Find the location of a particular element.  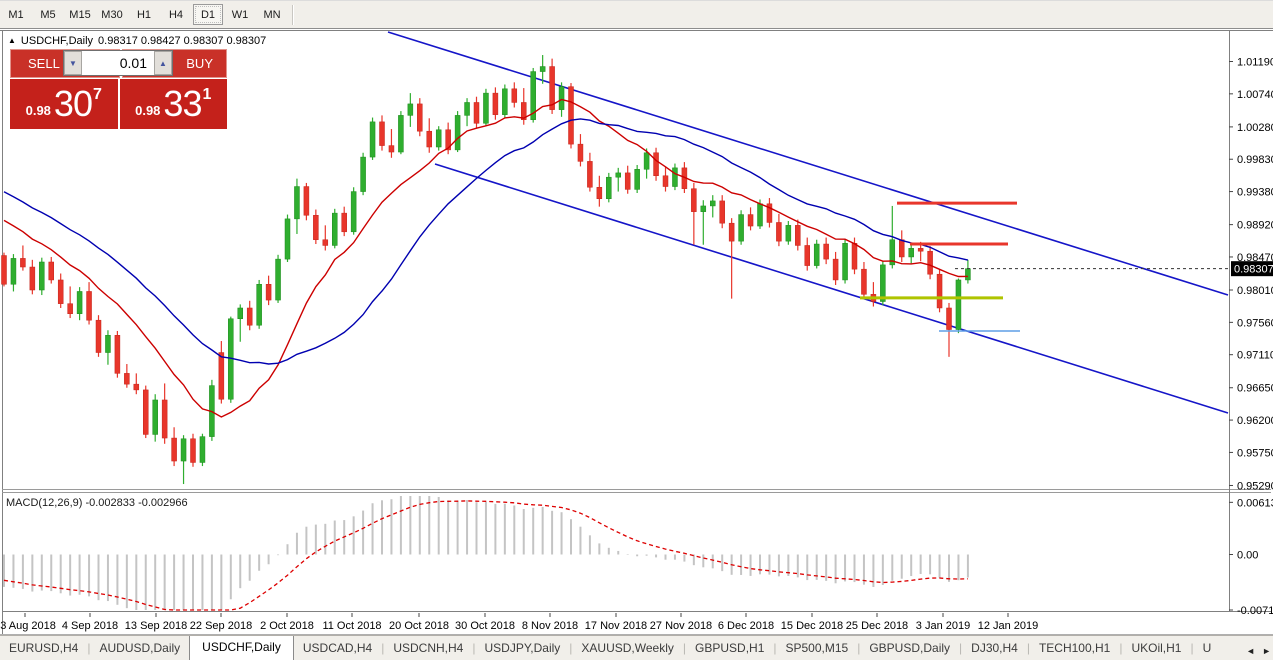

current-price-tag: 0.98307 is located at coordinates (1252, 269).